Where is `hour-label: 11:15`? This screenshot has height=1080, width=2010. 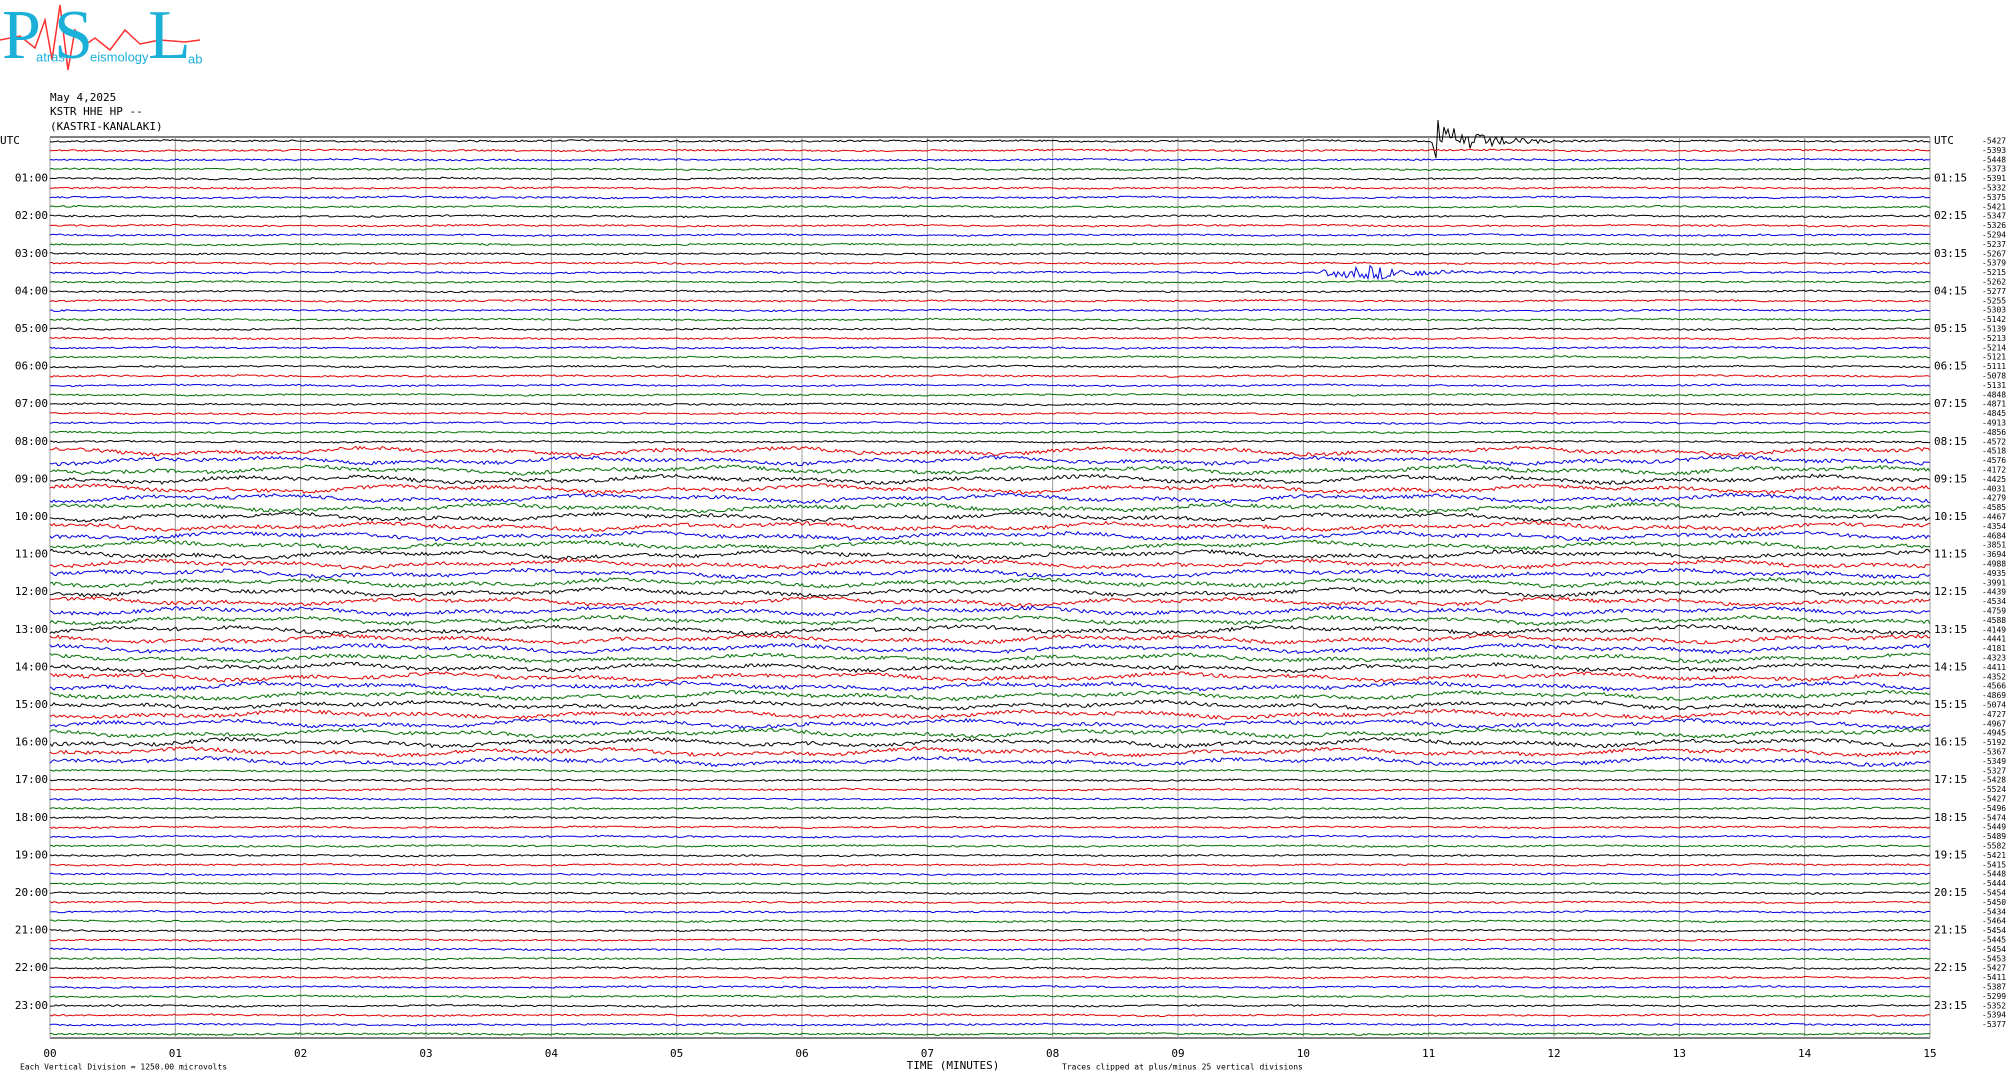 hour-label: 11:15 is located at coordinates (1950, 554).